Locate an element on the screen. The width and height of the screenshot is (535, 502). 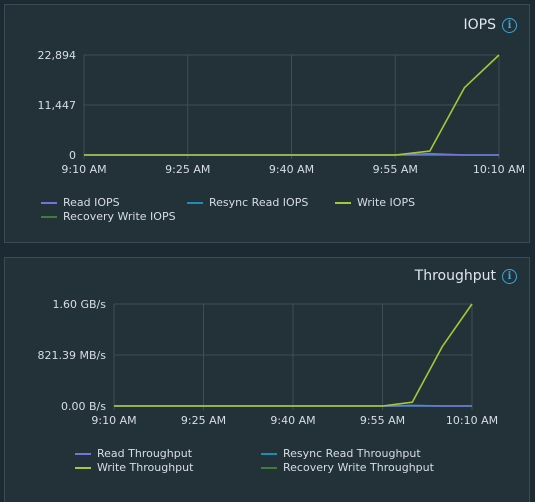
throughput-title: Throughput i is located at coordinates (466, 276).